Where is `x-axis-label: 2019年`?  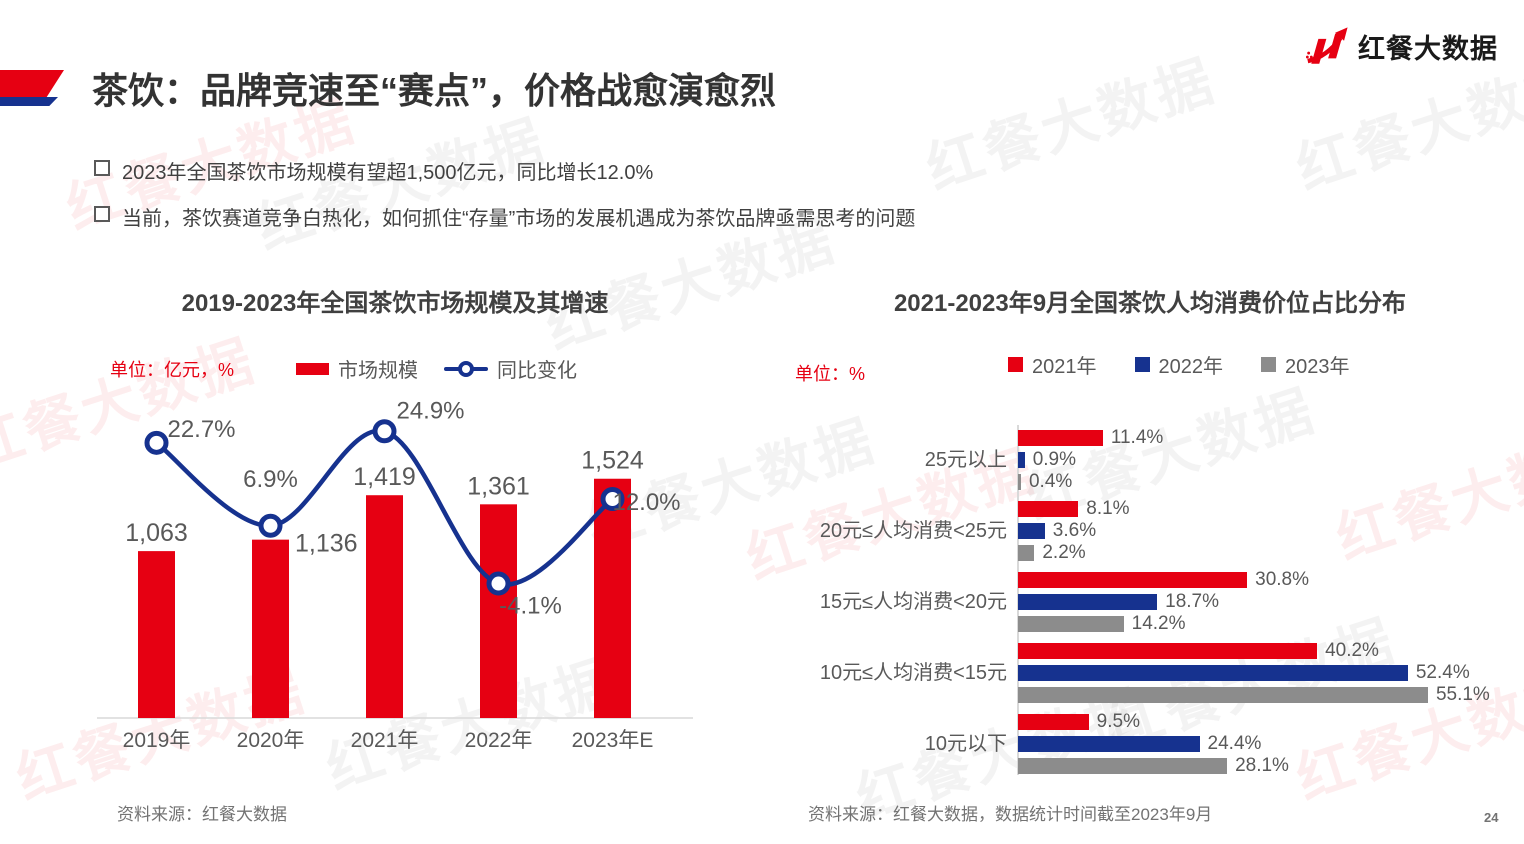
x-axis-label: 2019年 is located at coordinates (157, 740).